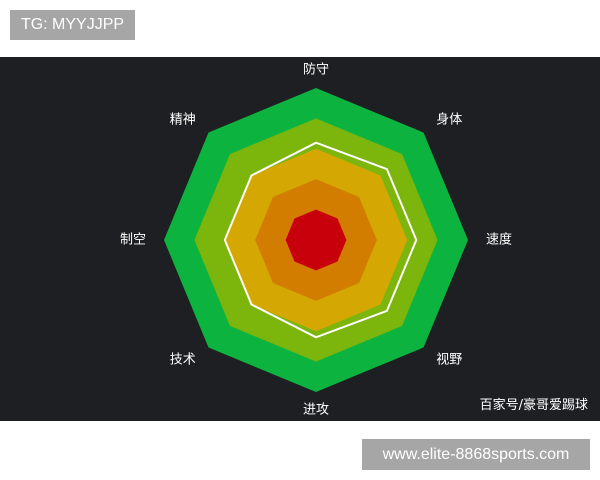  What do you see at coordinates (133, 240) in the screenshot?
I see `axis-label-6: 制空` at bounding box center [133, 240].